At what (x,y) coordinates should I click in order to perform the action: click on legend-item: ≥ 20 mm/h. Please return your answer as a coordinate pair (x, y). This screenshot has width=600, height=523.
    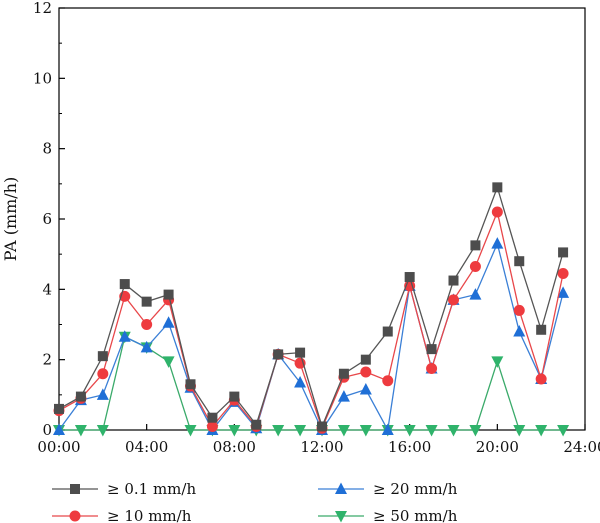
    Looking at the image, I should click on (388, 489).